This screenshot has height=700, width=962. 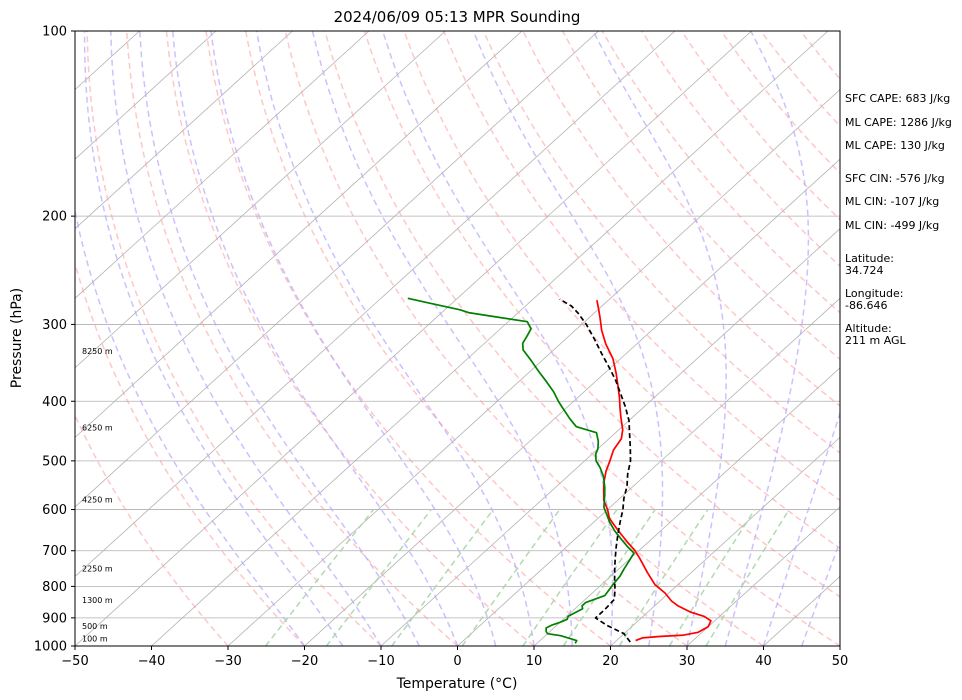 I want to click on temperature-line, so click(x=654, y=471).